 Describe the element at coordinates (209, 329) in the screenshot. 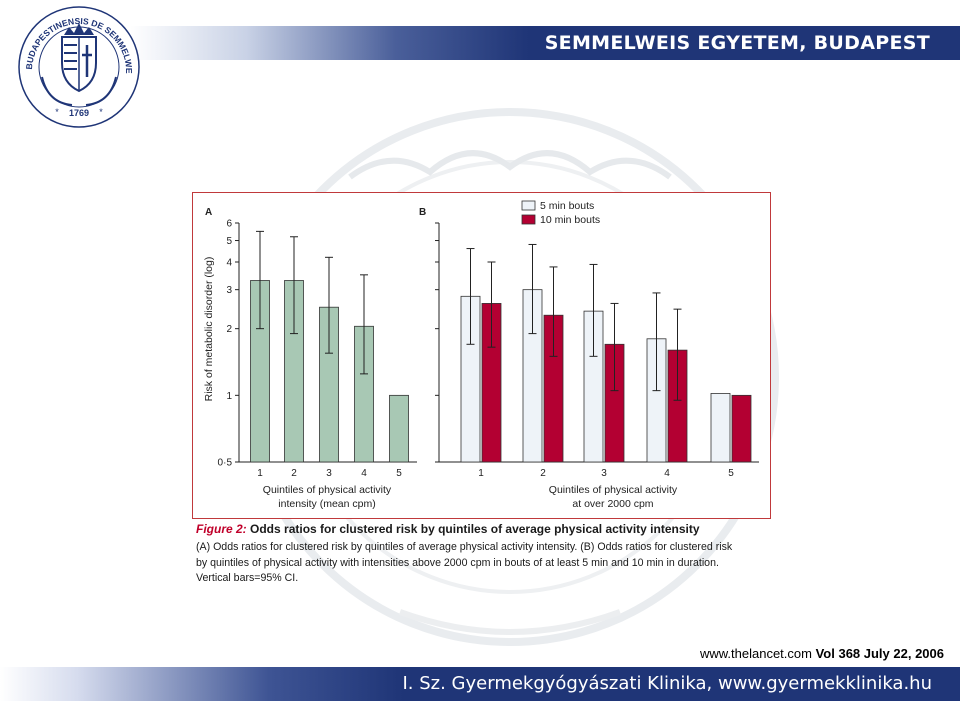

I see `y-axis-label: Risk of metabolic disorder (log)` at that location.